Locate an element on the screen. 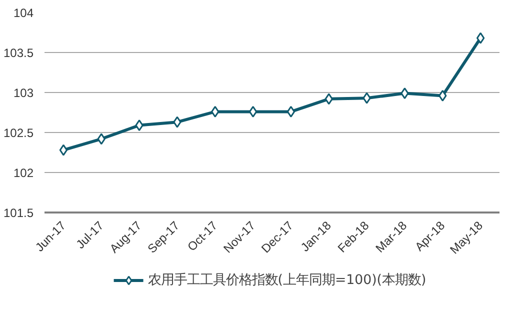  y-tick-label: 101.5 is located at coordinates (18, 213).